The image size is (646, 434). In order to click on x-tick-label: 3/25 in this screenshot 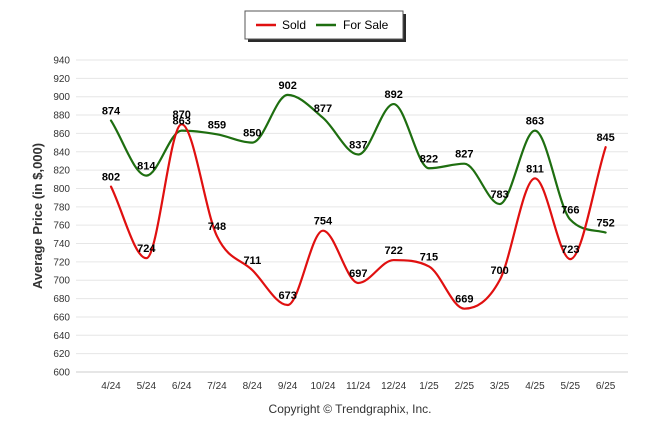, I will do `click(500, 386)`.